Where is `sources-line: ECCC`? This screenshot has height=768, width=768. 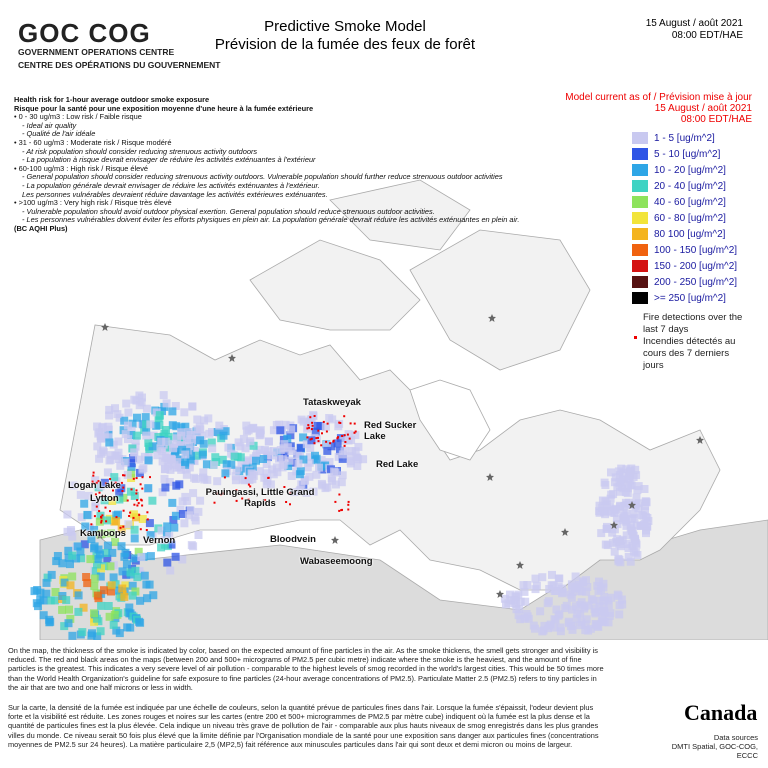 sources-line: ECCC is located at coordinates (747, 755).